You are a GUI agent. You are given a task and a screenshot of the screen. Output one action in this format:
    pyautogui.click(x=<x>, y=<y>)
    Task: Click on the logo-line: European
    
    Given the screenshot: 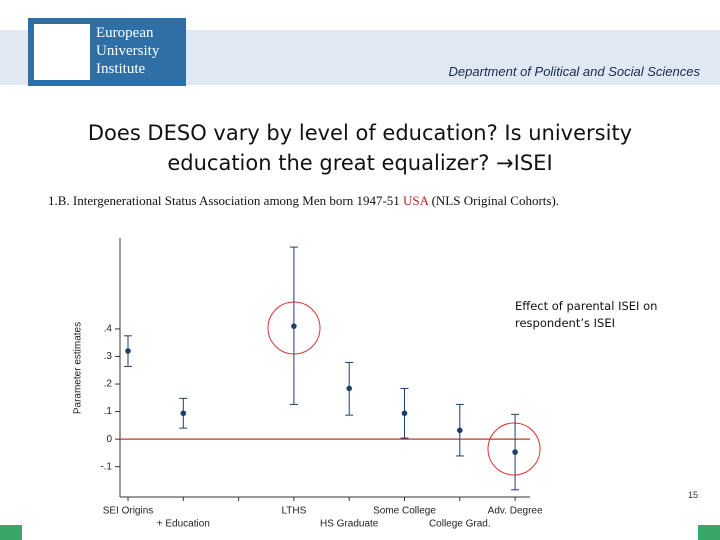 What is the action you would take?
    pyautogui.click(x=125, y=33)
    